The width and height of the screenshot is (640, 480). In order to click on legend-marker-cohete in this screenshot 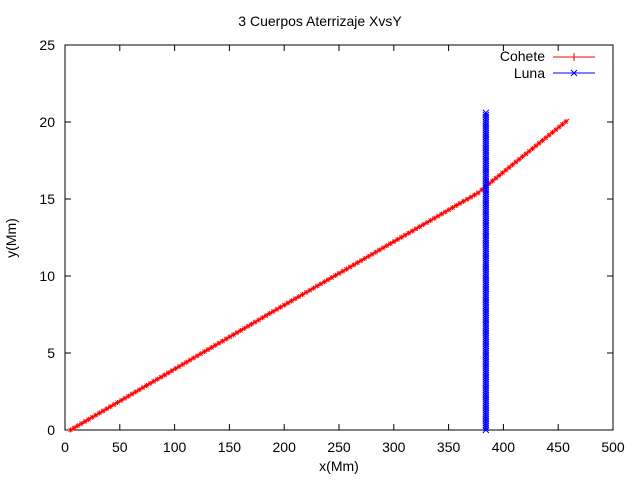, I will do `click(574, 57)`.